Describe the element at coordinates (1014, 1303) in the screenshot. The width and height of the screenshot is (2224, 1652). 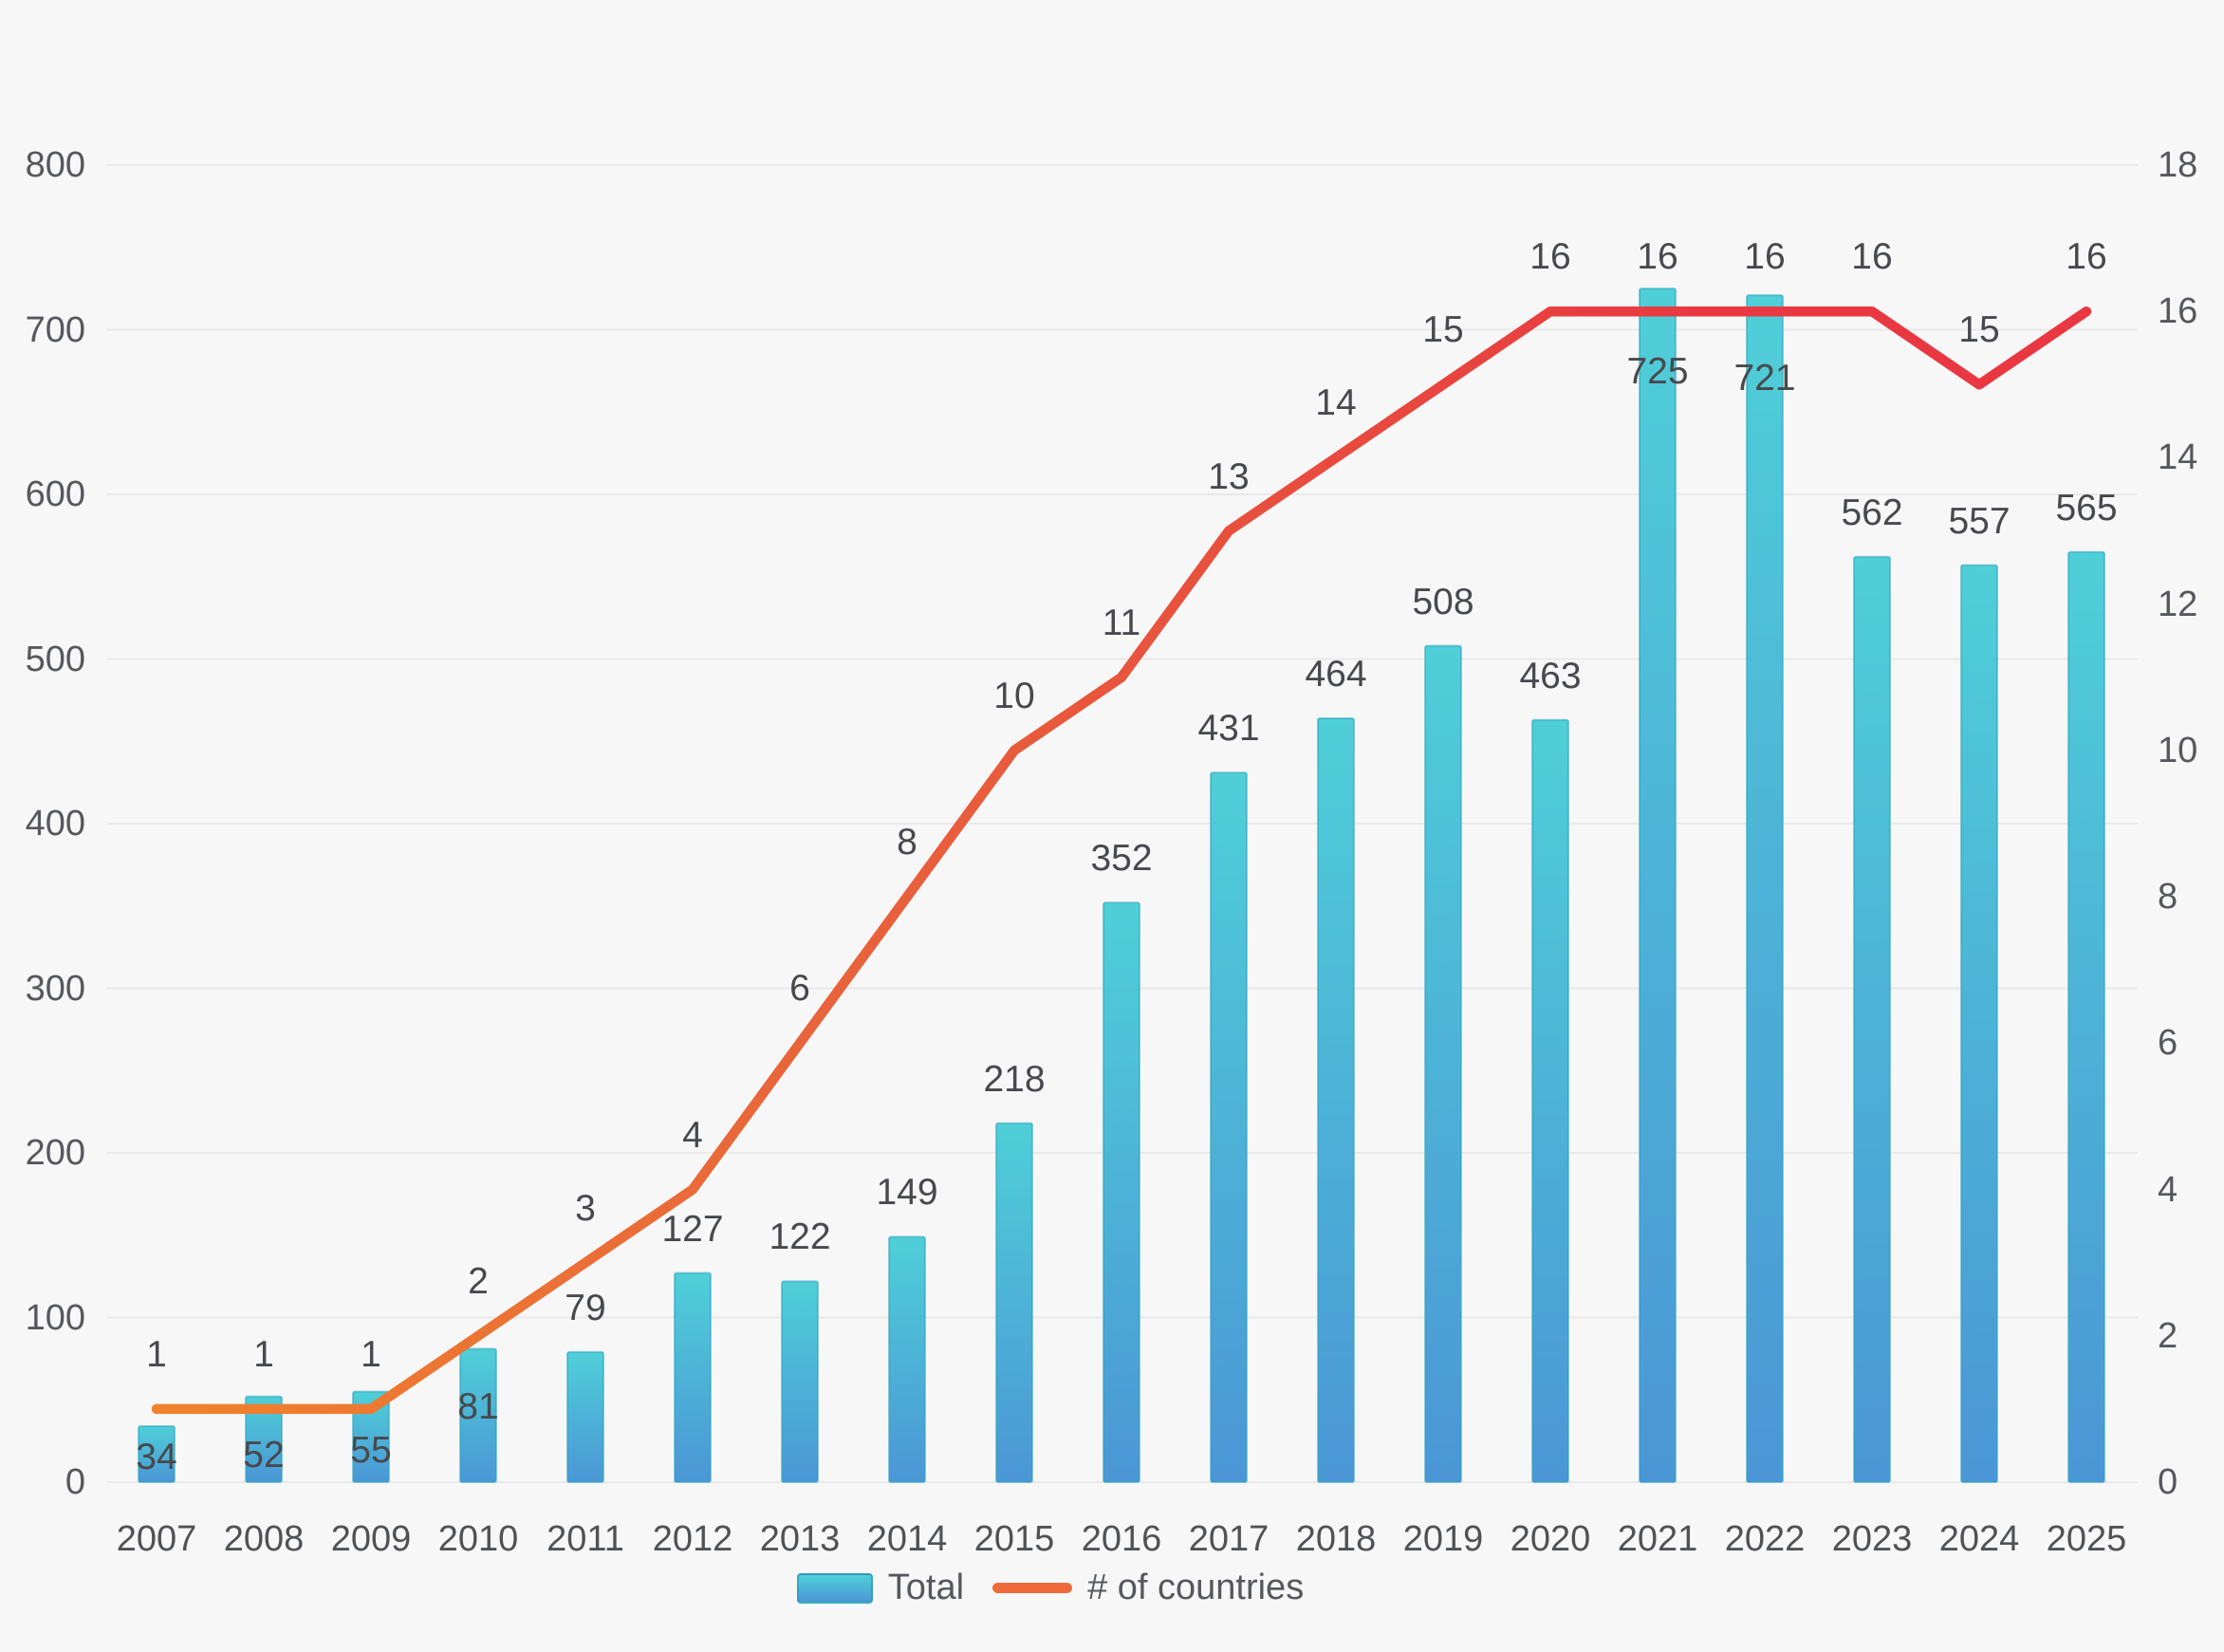
I see `bar-2015` at that location.